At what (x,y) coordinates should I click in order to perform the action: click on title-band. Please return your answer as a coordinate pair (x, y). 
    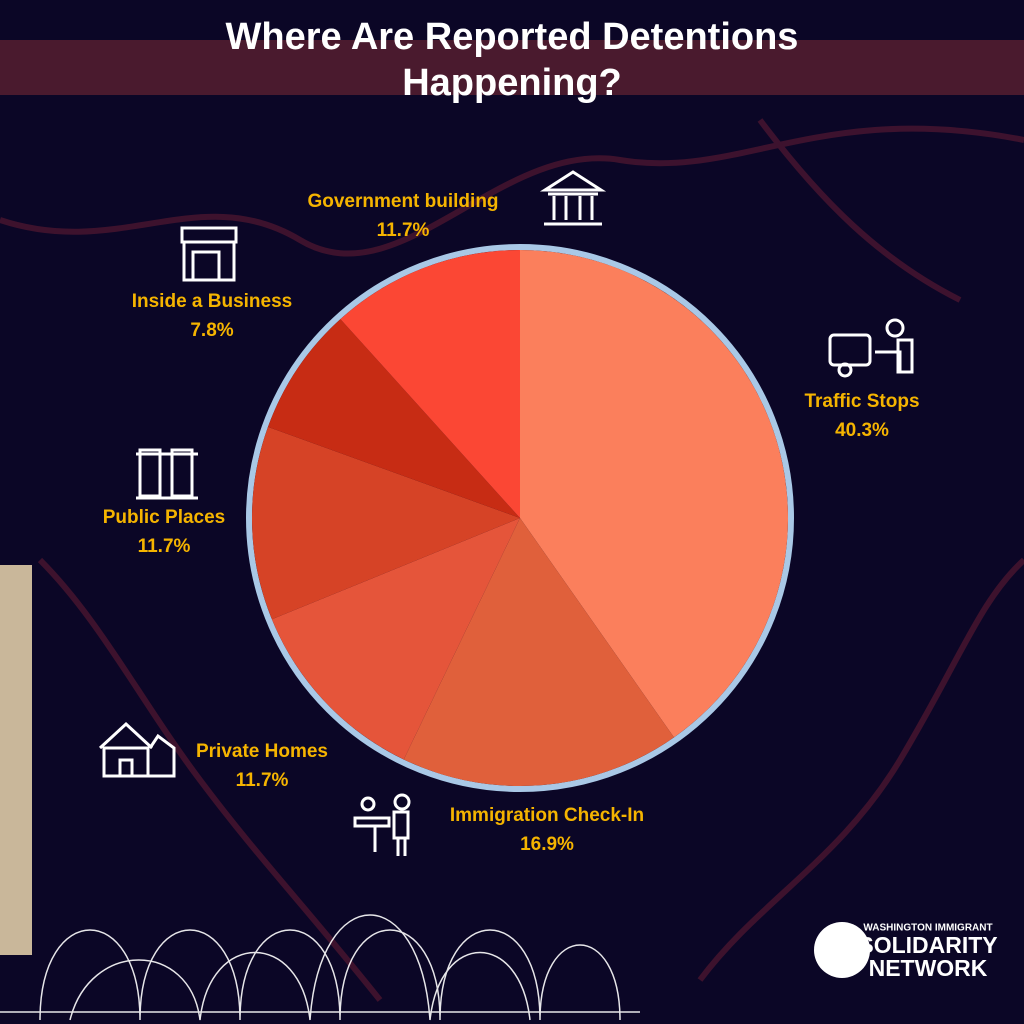
    Looking at the image, I should click on (512, 67).